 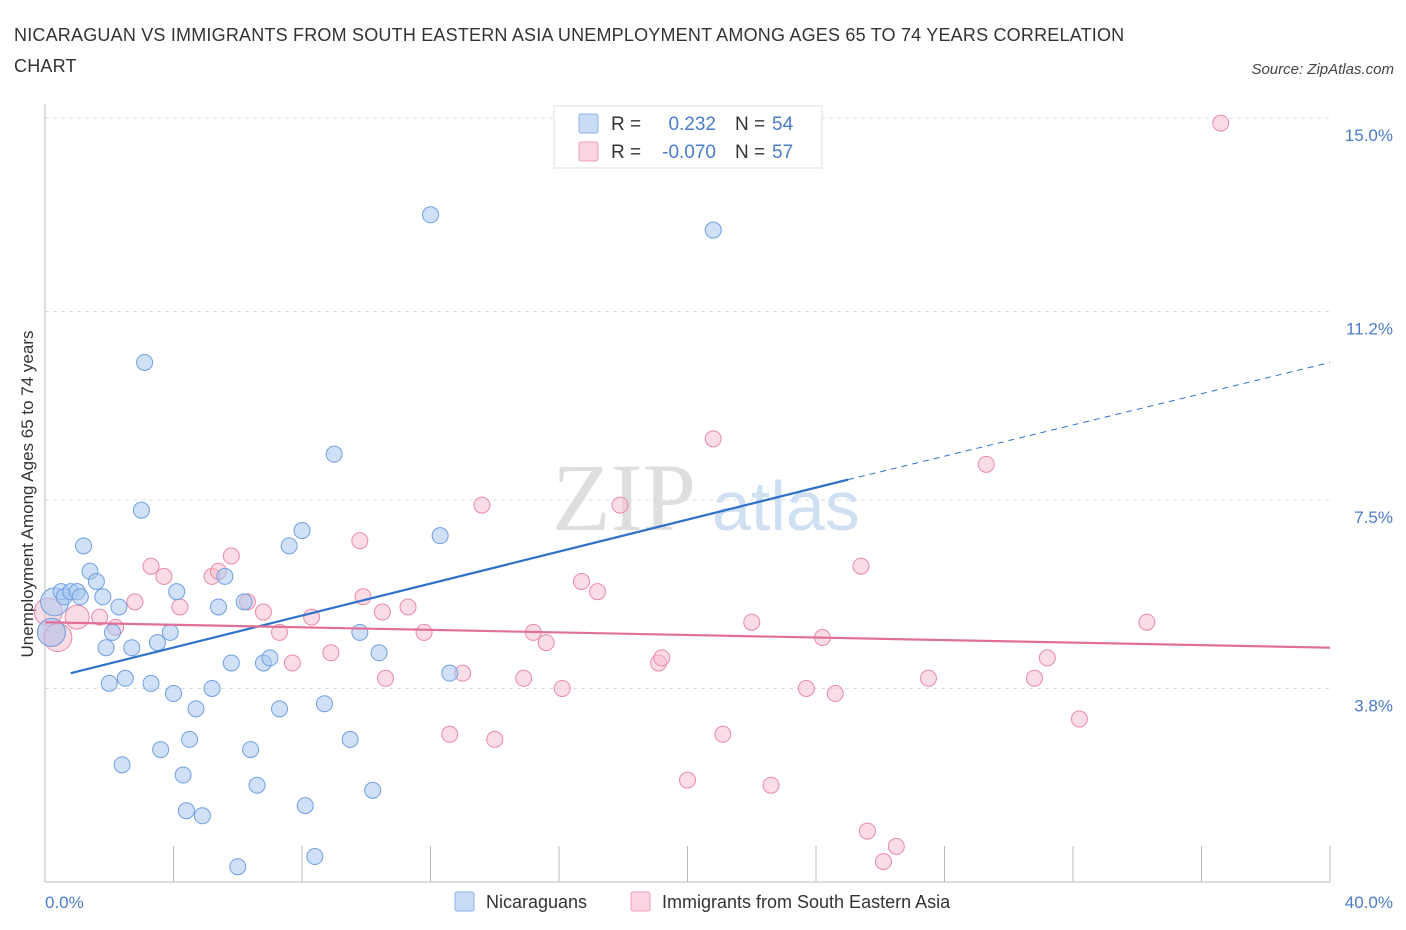 What do you see at coordinates (640, 901) in the screenshot?
I see `bottom-legend-swatch-pink` at bounding box center [640, 901].